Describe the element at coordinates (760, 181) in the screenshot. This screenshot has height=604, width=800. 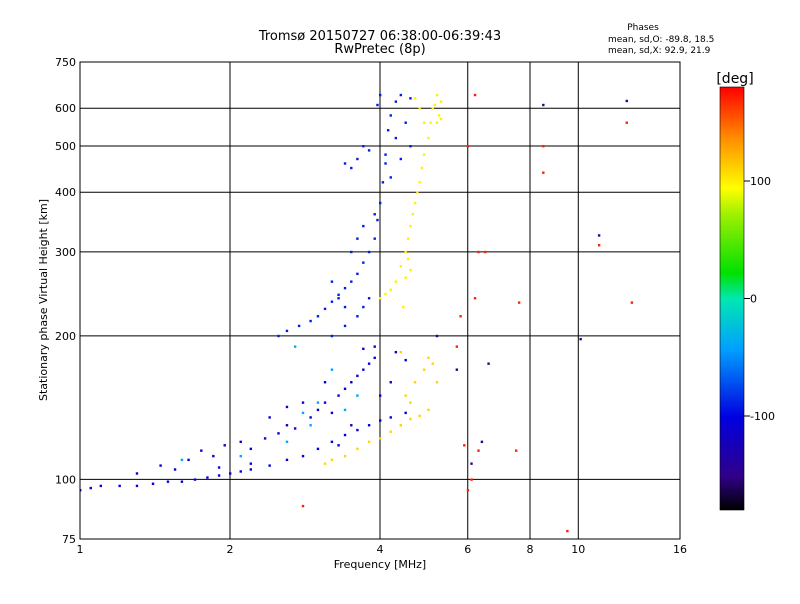
I see `colorbar-tick-label: 100` at that location.